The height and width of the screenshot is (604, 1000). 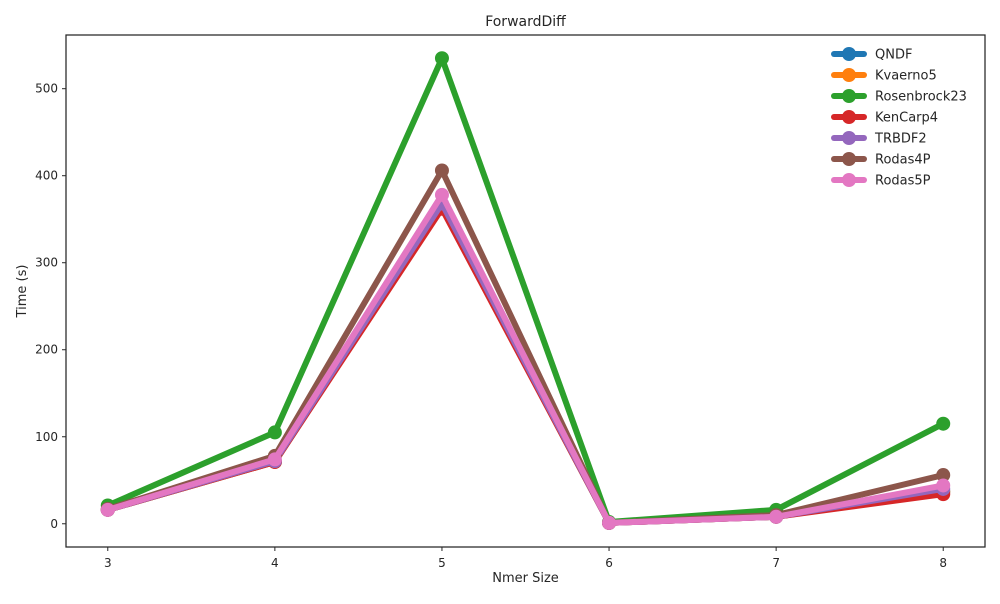 I want to click on legend-label: QNDF, so click(x=893, y=55).